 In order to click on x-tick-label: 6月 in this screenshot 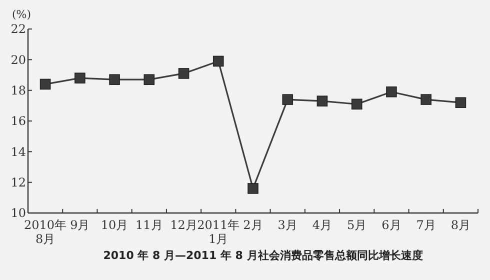, I will do `click(392, 225)`.